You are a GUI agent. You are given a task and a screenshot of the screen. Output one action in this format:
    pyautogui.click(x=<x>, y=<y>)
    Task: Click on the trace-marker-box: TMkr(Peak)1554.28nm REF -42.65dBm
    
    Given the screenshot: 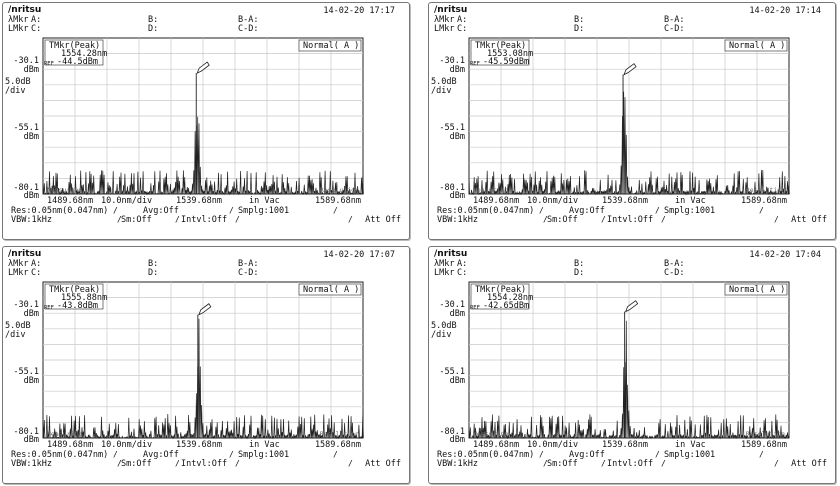 What is the action you would take?
    pyautogui.click(x=501, y=297)
    